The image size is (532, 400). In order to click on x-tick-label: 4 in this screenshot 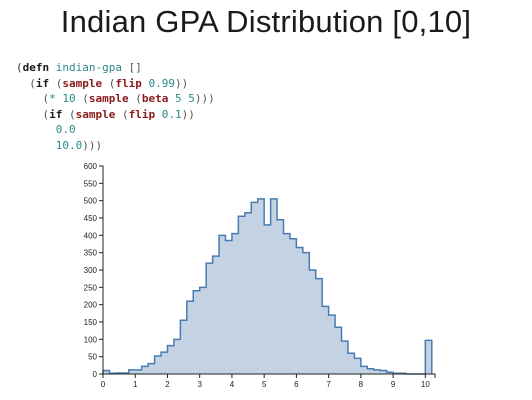, I will do `click(232, 384)`.